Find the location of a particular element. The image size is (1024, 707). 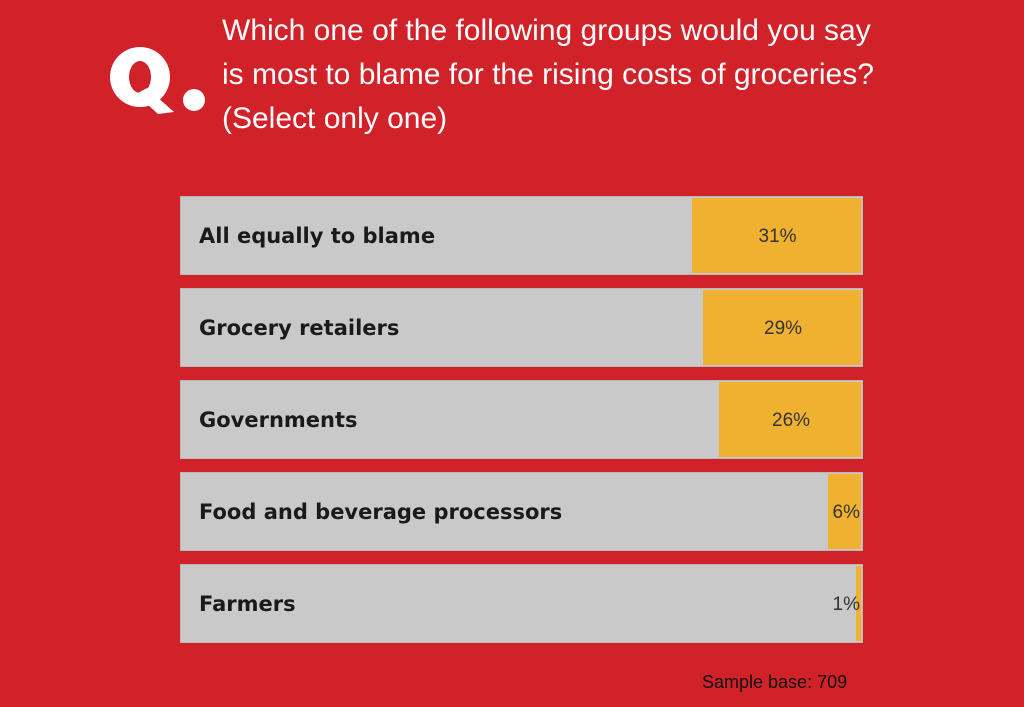

bar-value-label: 29% is located at coordinates (783, 328).